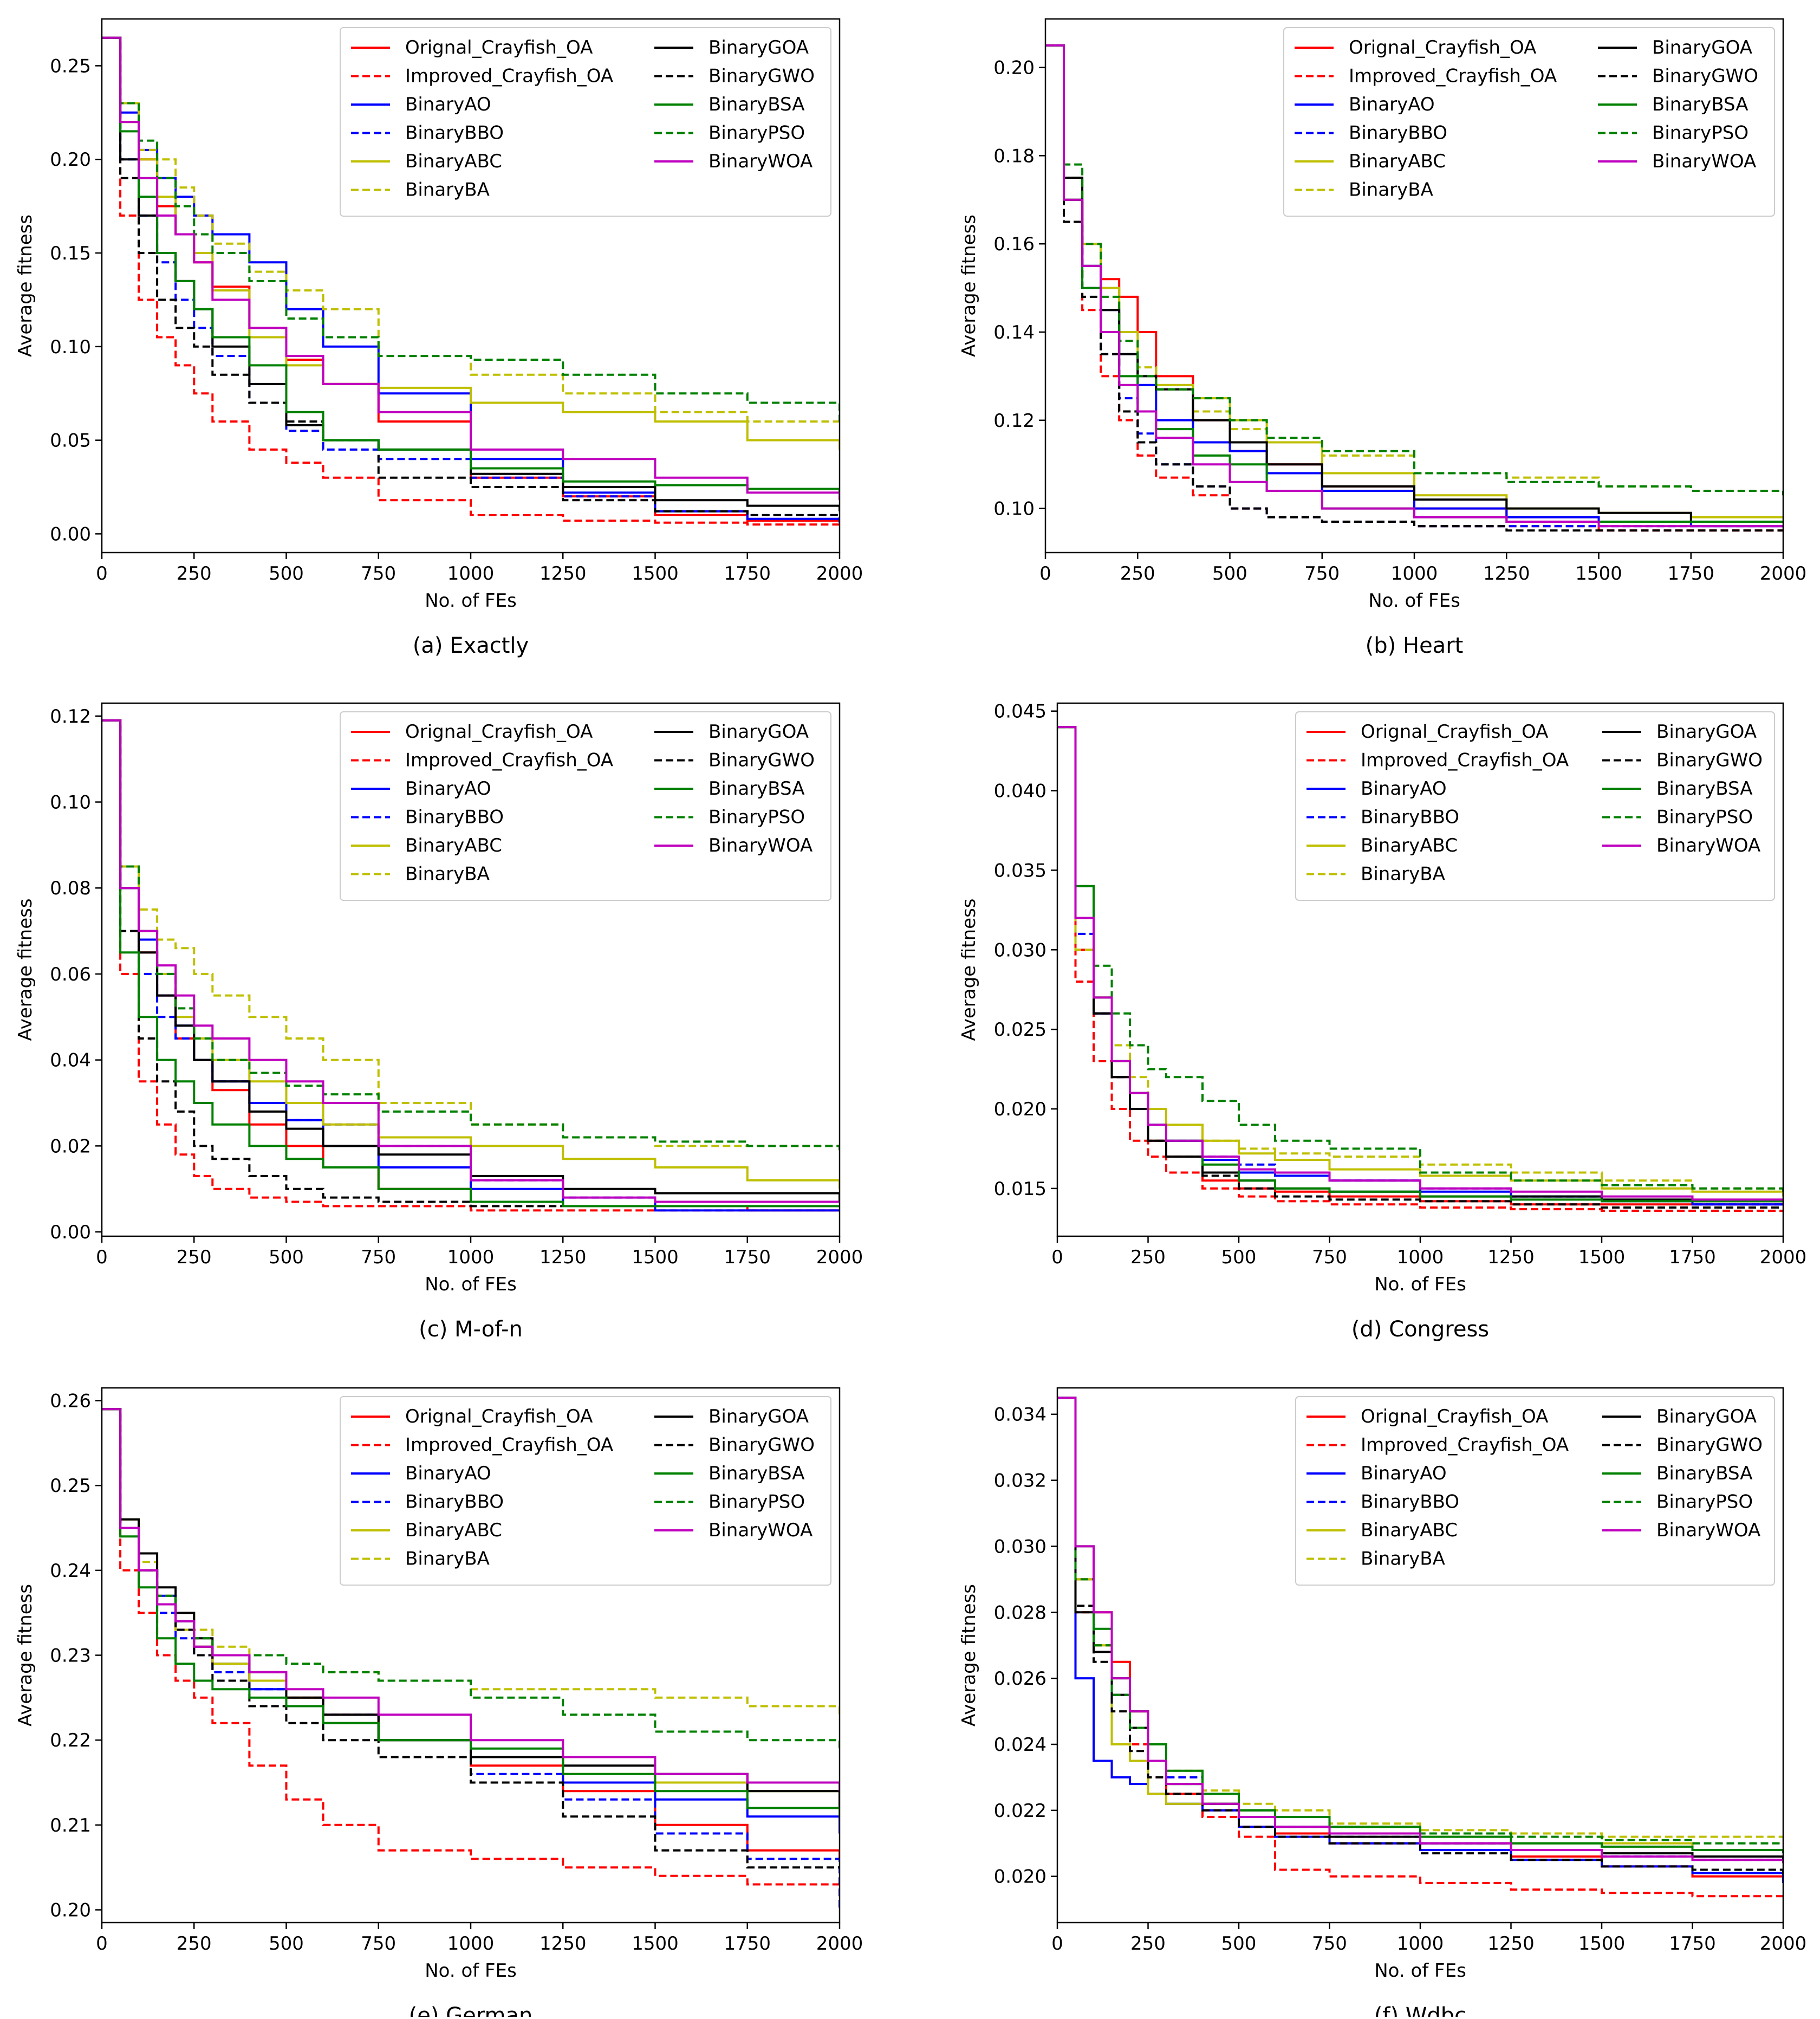 The height and width of the screenshot is (2019, 1820). What do you see at coordinates (70, 1826) in the screenshot?
I see `y-tick-label: 0.21` at bounding box center [70, 1826].